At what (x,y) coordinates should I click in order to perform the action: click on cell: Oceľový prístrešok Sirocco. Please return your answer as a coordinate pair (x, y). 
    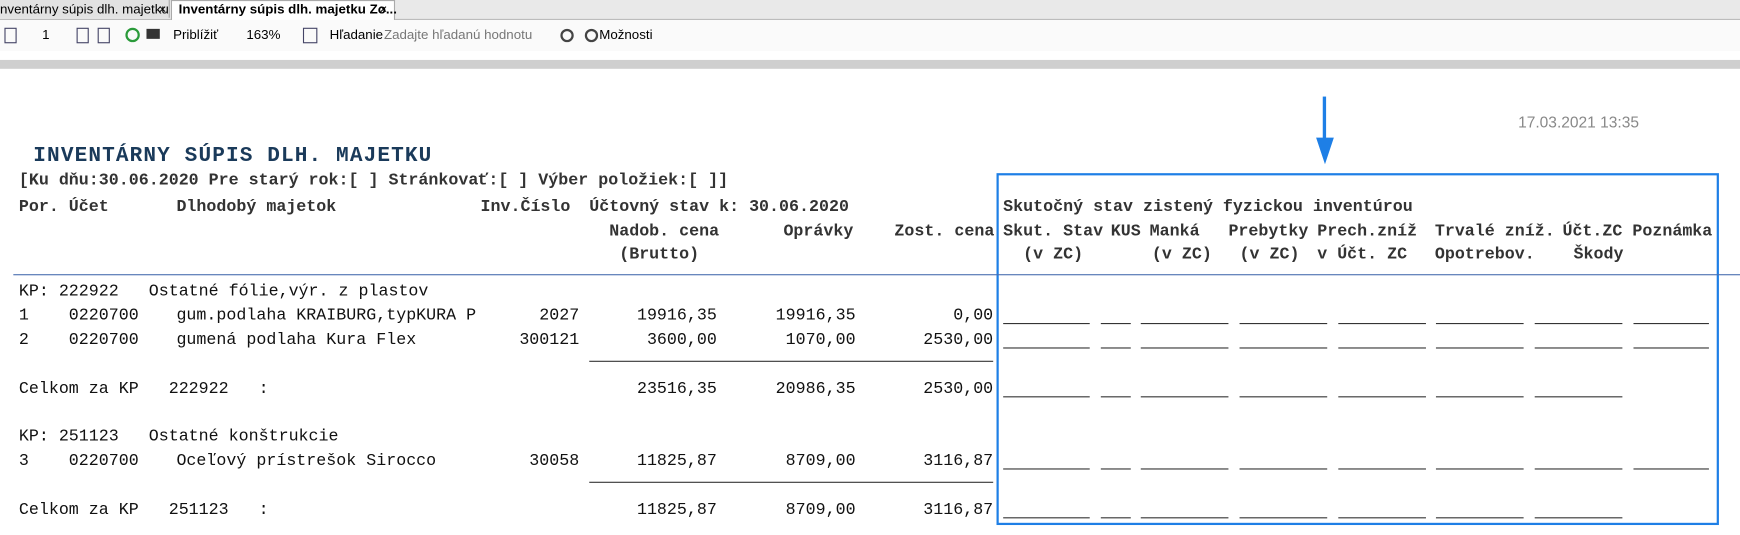
    Looking at the image, I should click on (306, 461).